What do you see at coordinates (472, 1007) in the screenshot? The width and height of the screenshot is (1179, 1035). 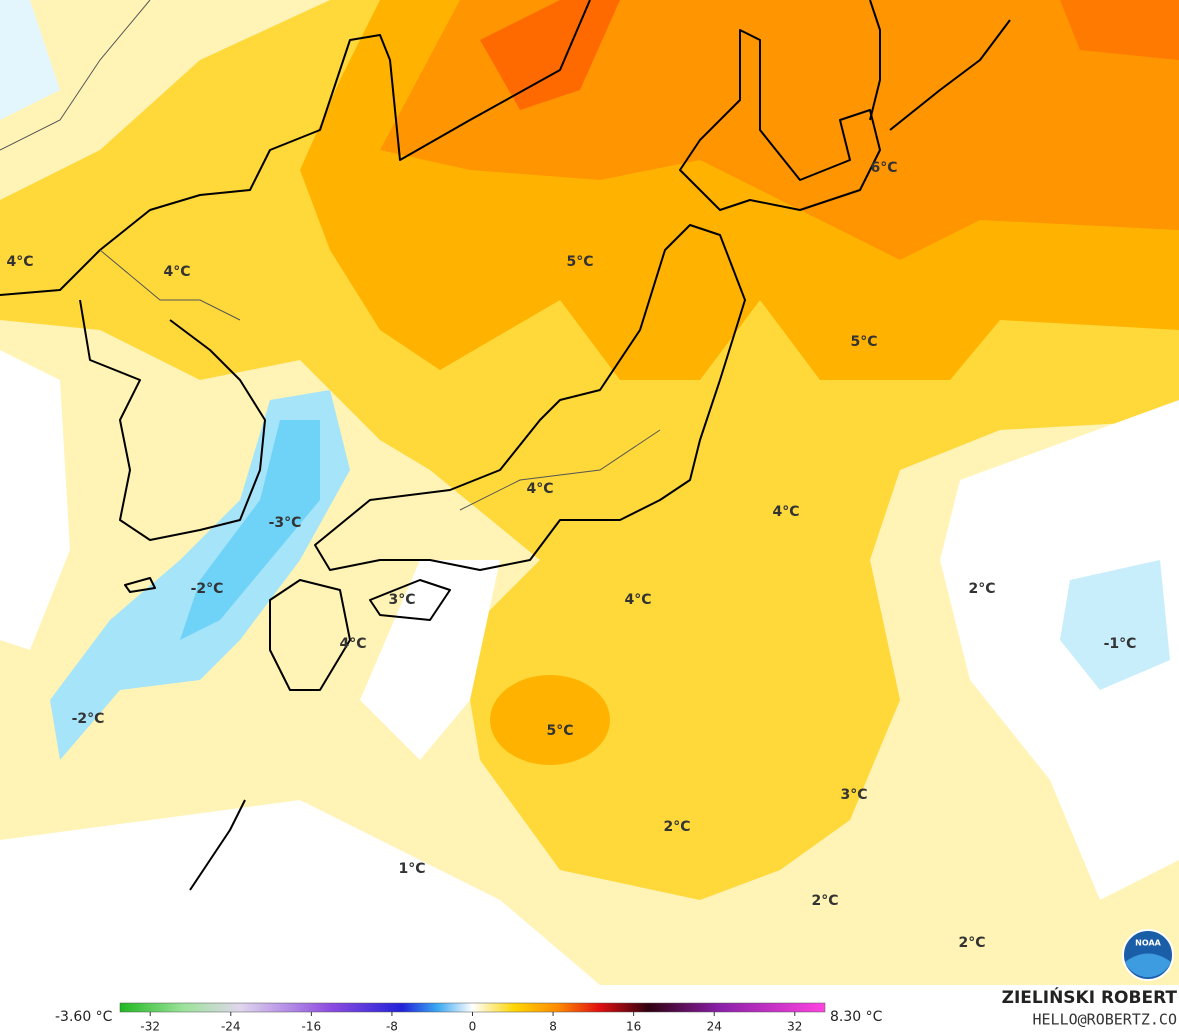 I see `colorbar-ramp` at bounding box center [472, 1007].